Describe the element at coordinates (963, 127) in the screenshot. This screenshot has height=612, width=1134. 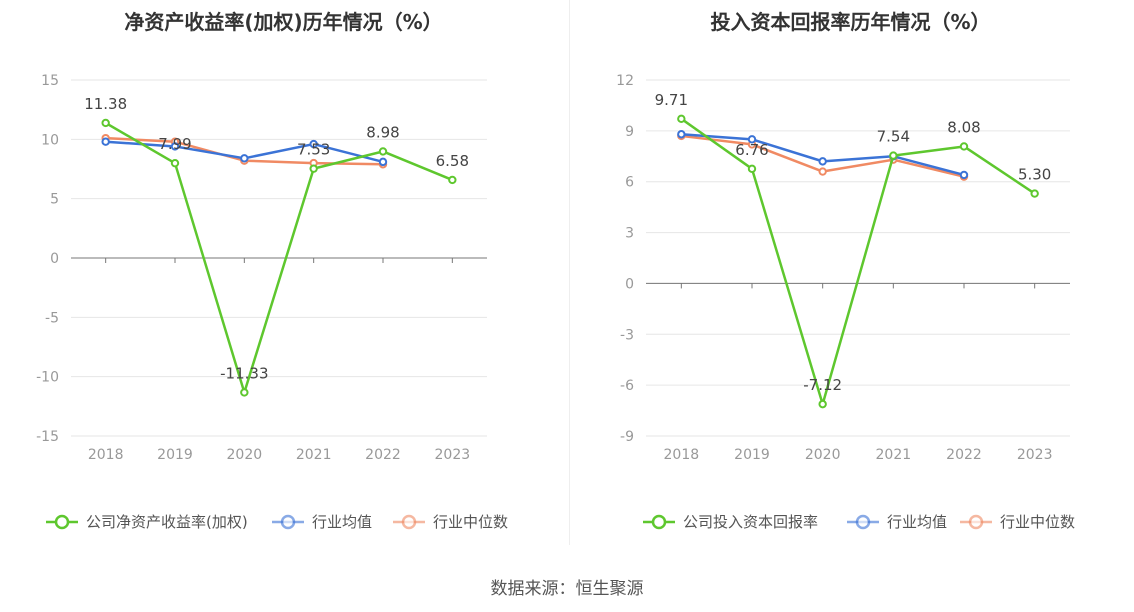
I see `data-label: 8.08` at that location.